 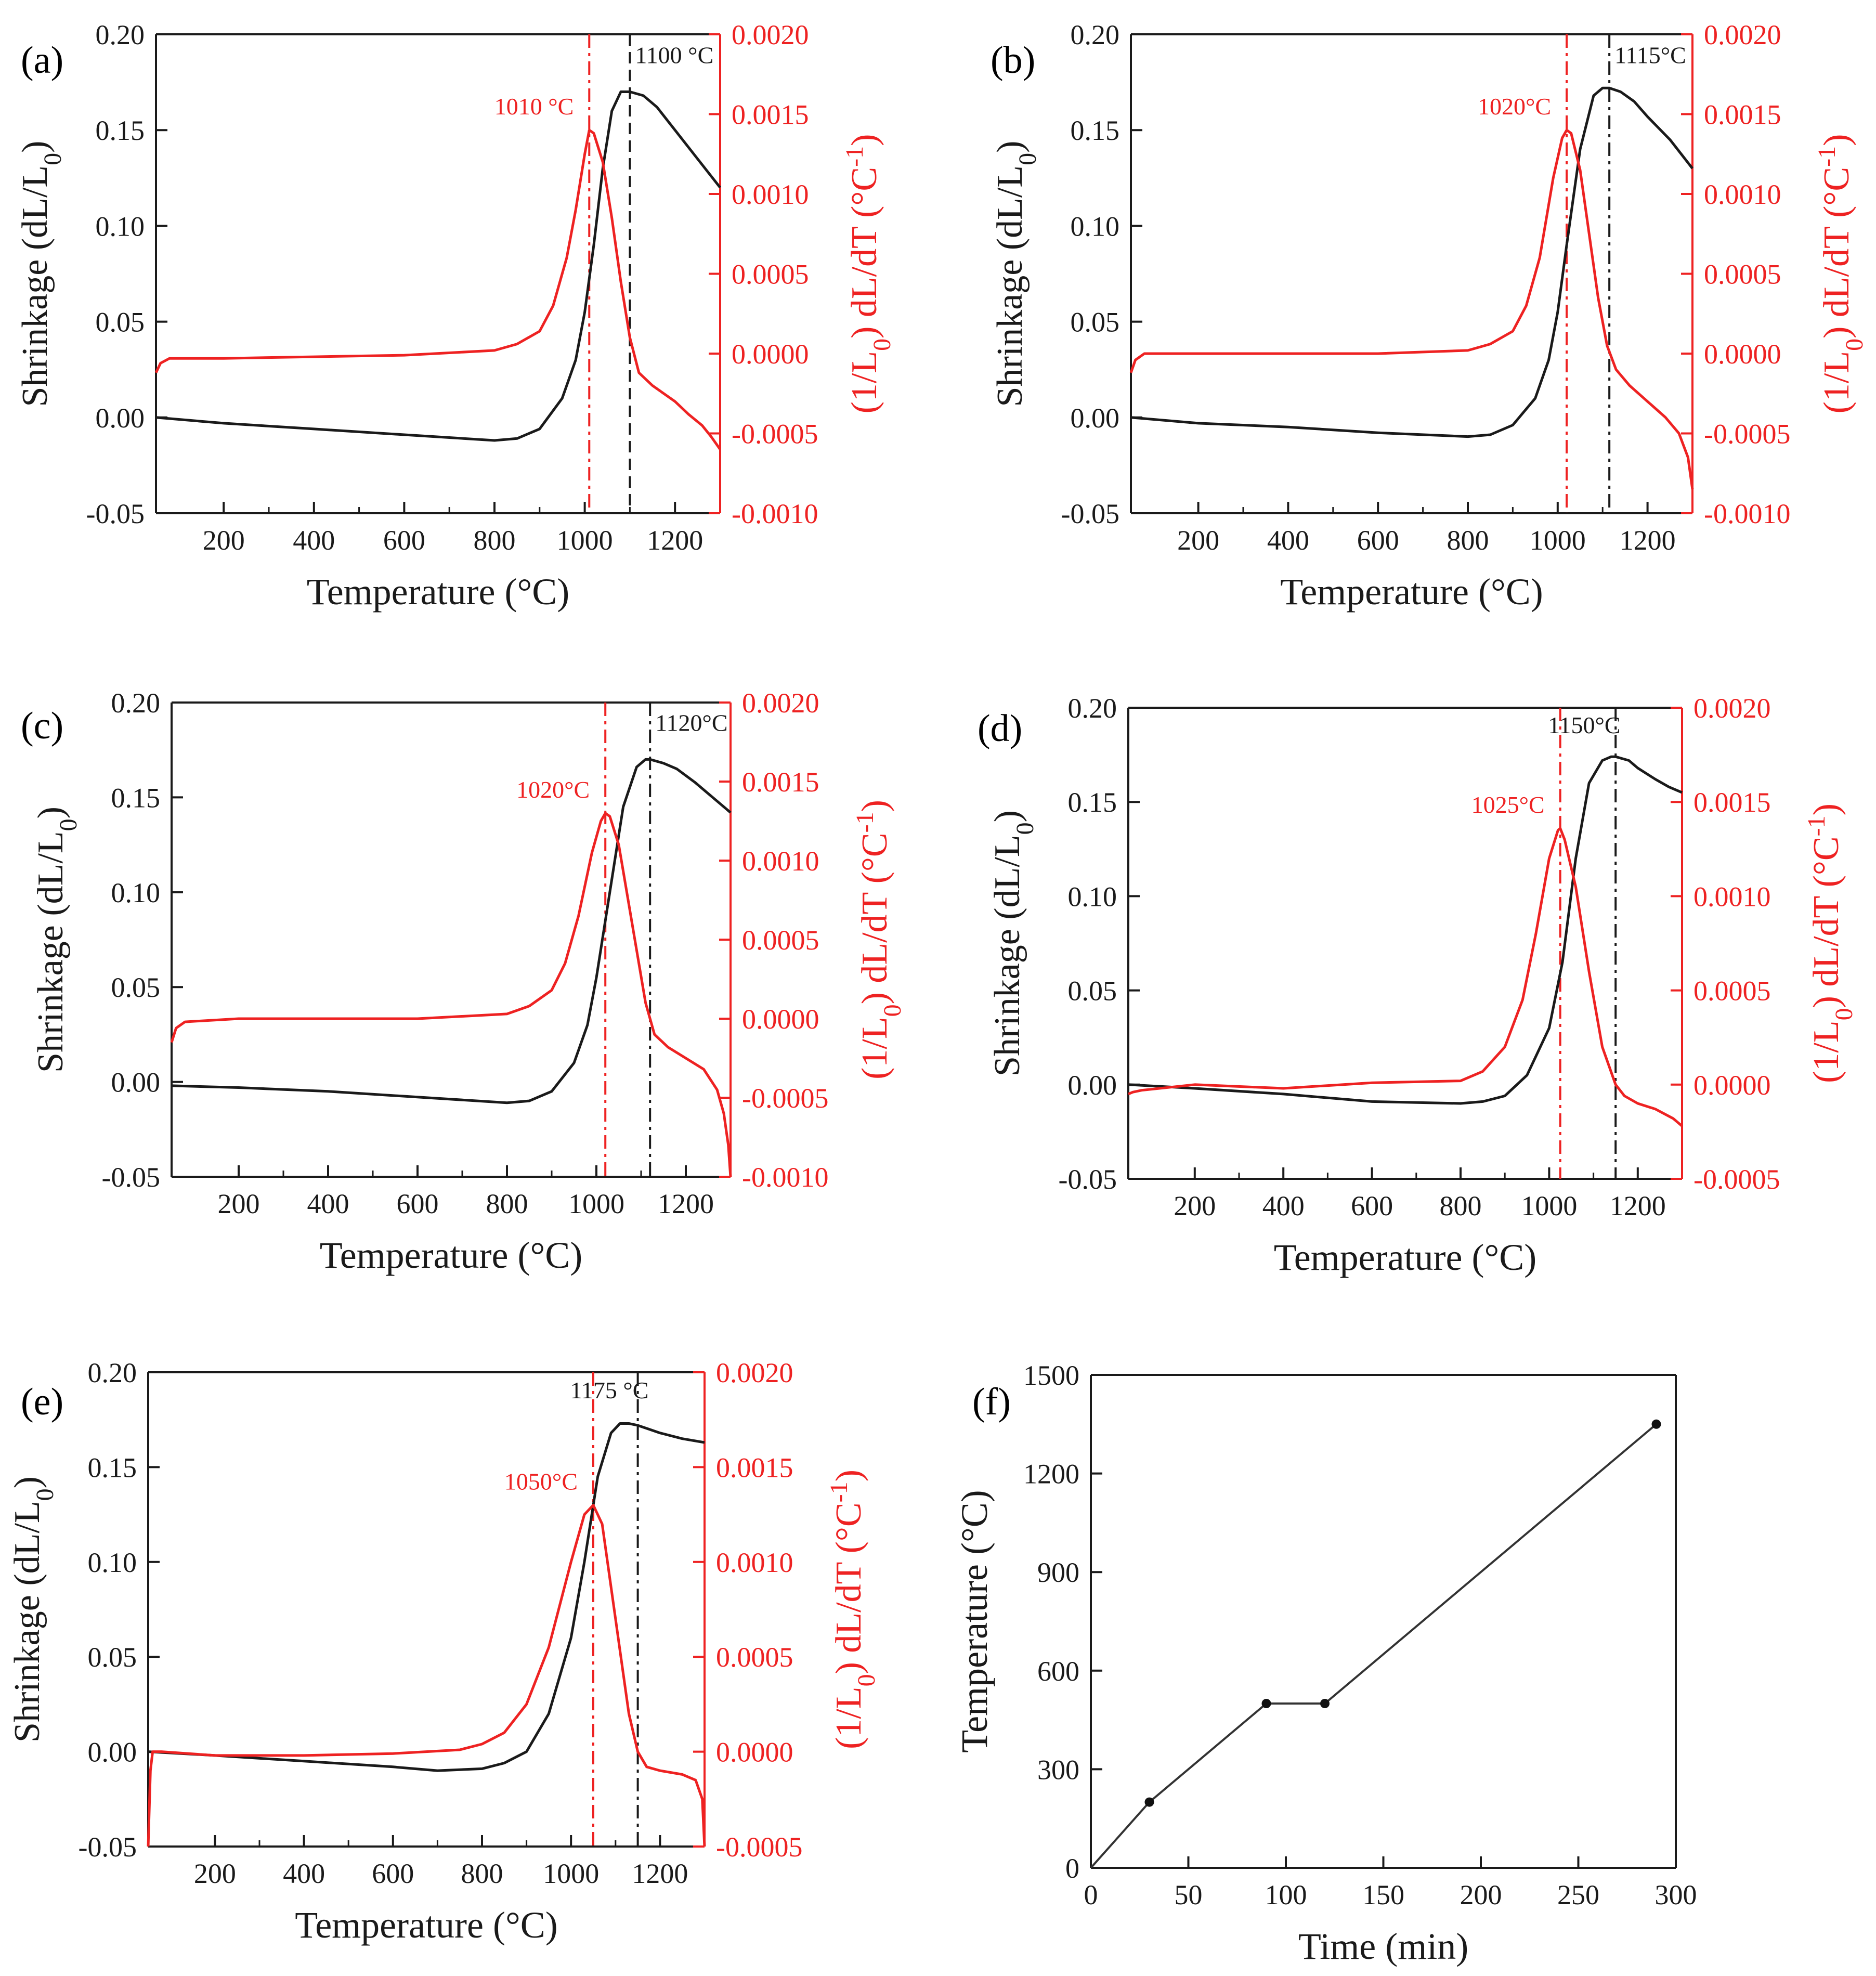 I want to click on x-tick-label: 150, so click(x=1383, y=1895).